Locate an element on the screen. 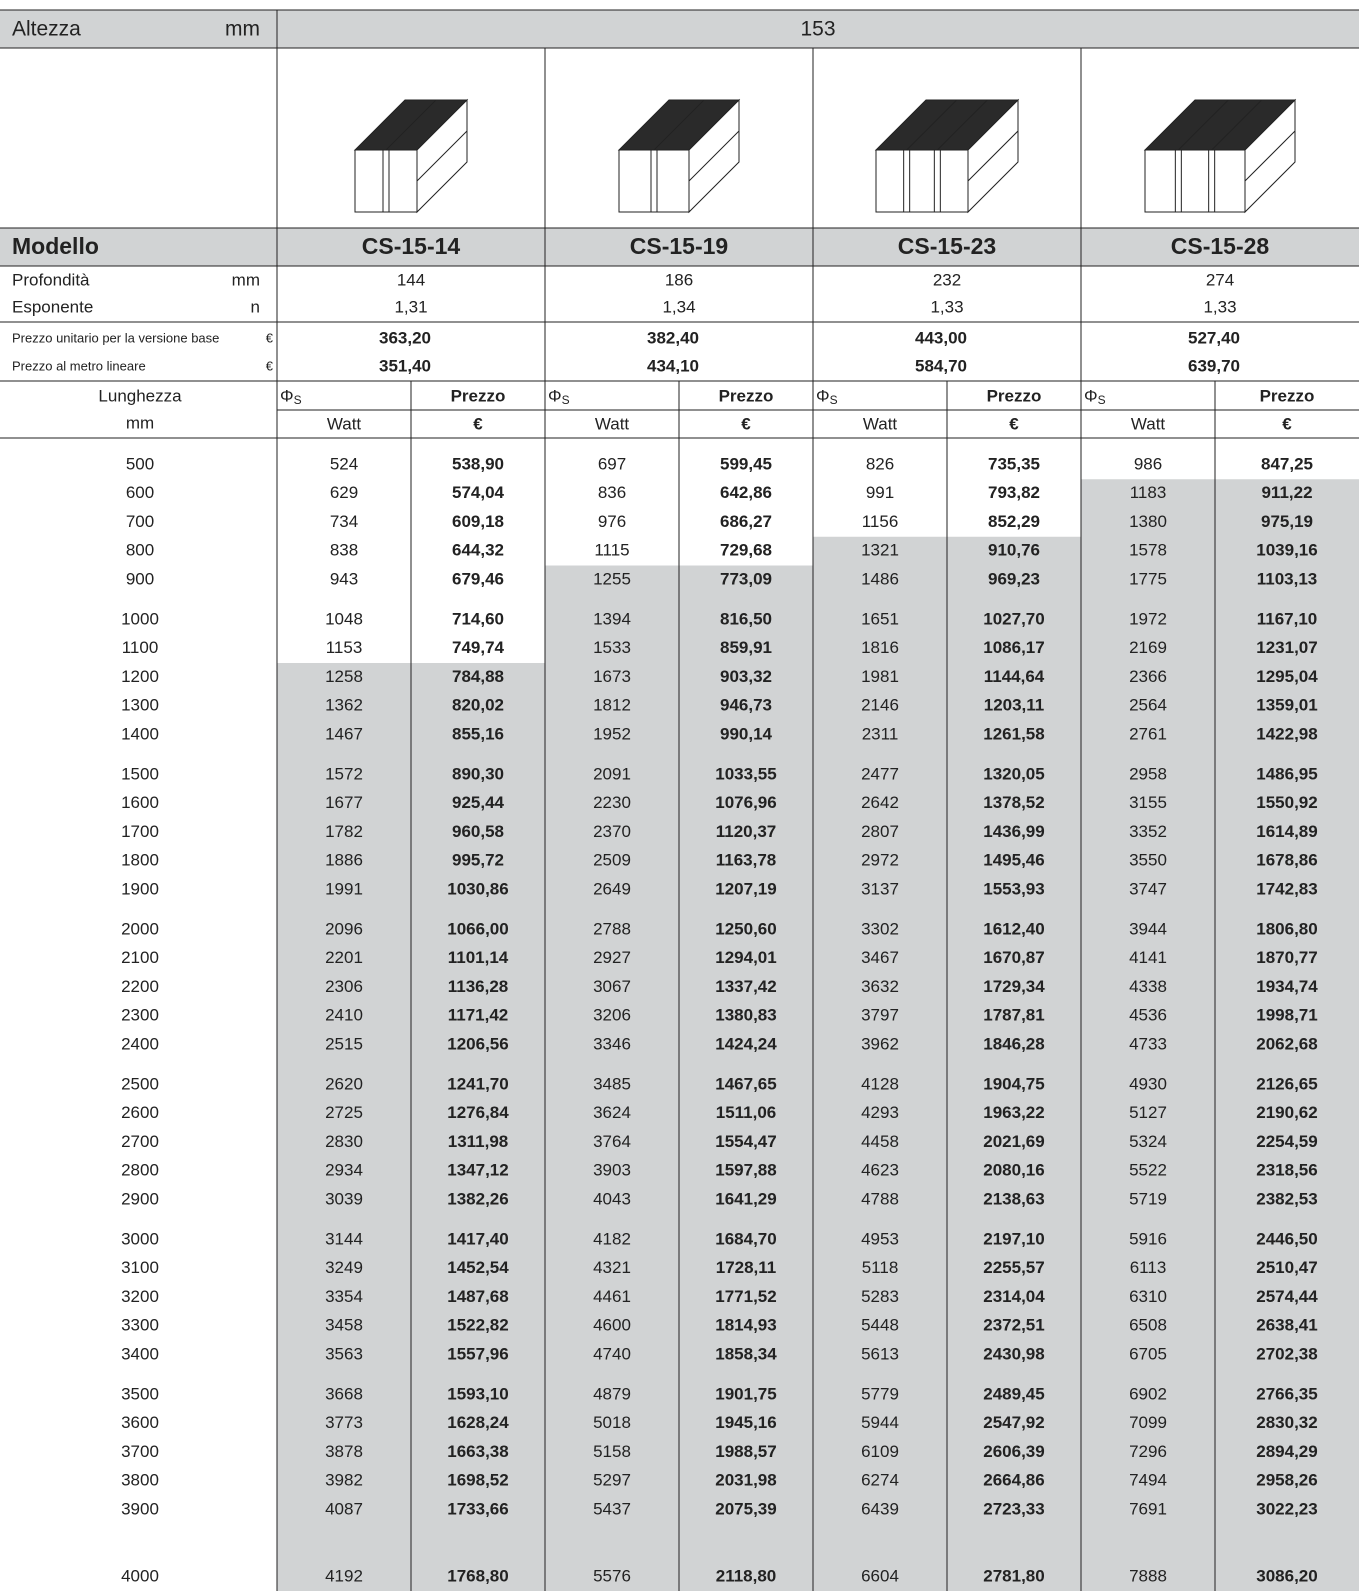  watt: 1486 is located at coordinates (880, 578).